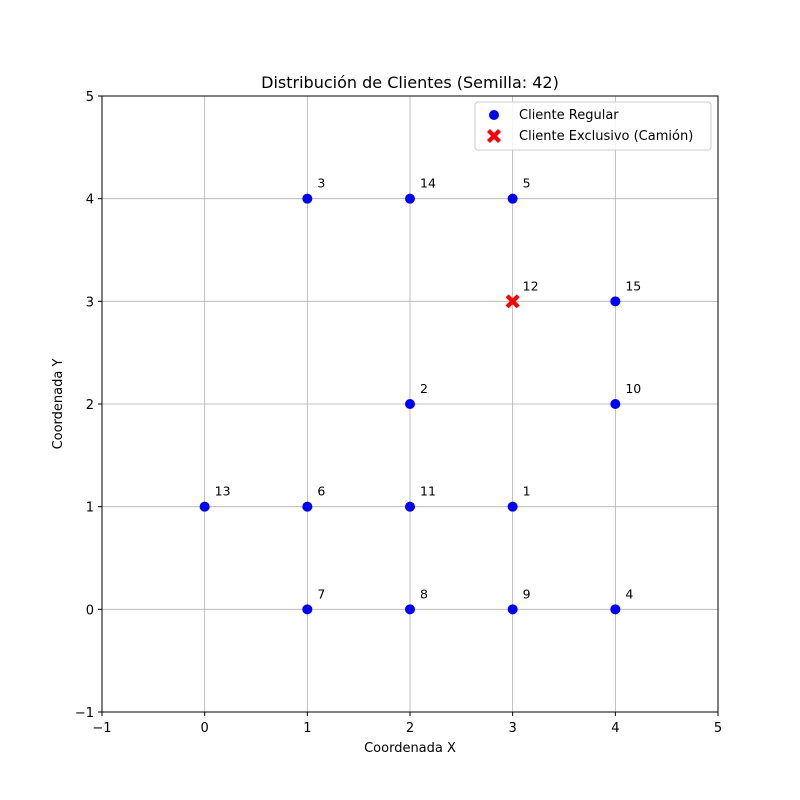 The image size is (800, 800). What do you see at coordinates (321, 183) in the screenshot?
I see `point-label: 3` at bounding box center [321, 183].